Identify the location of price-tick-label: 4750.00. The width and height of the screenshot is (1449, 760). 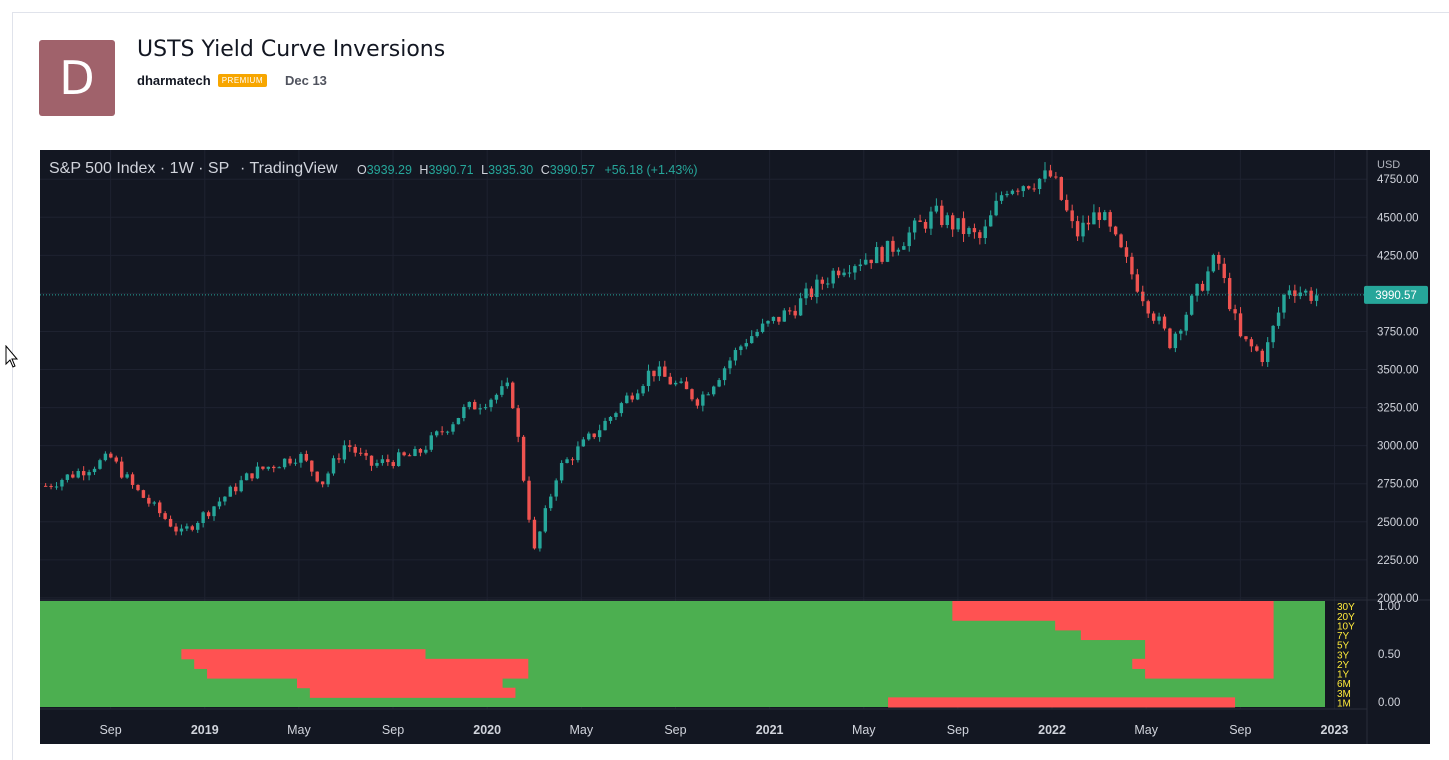
(1398, 180).